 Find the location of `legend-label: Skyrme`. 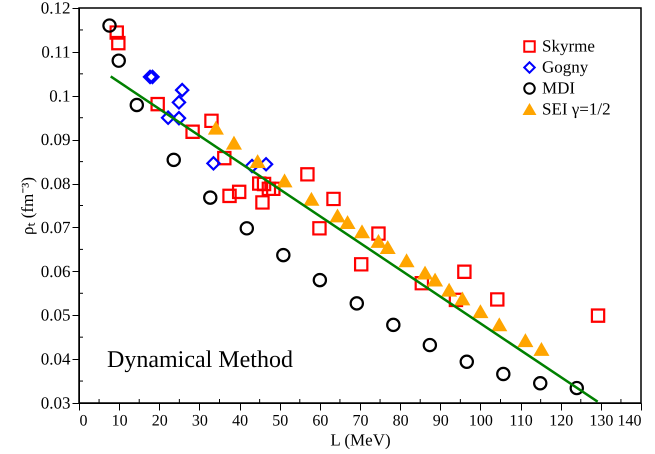

legend-label: Skyrme is located at coordinates (568, 46).